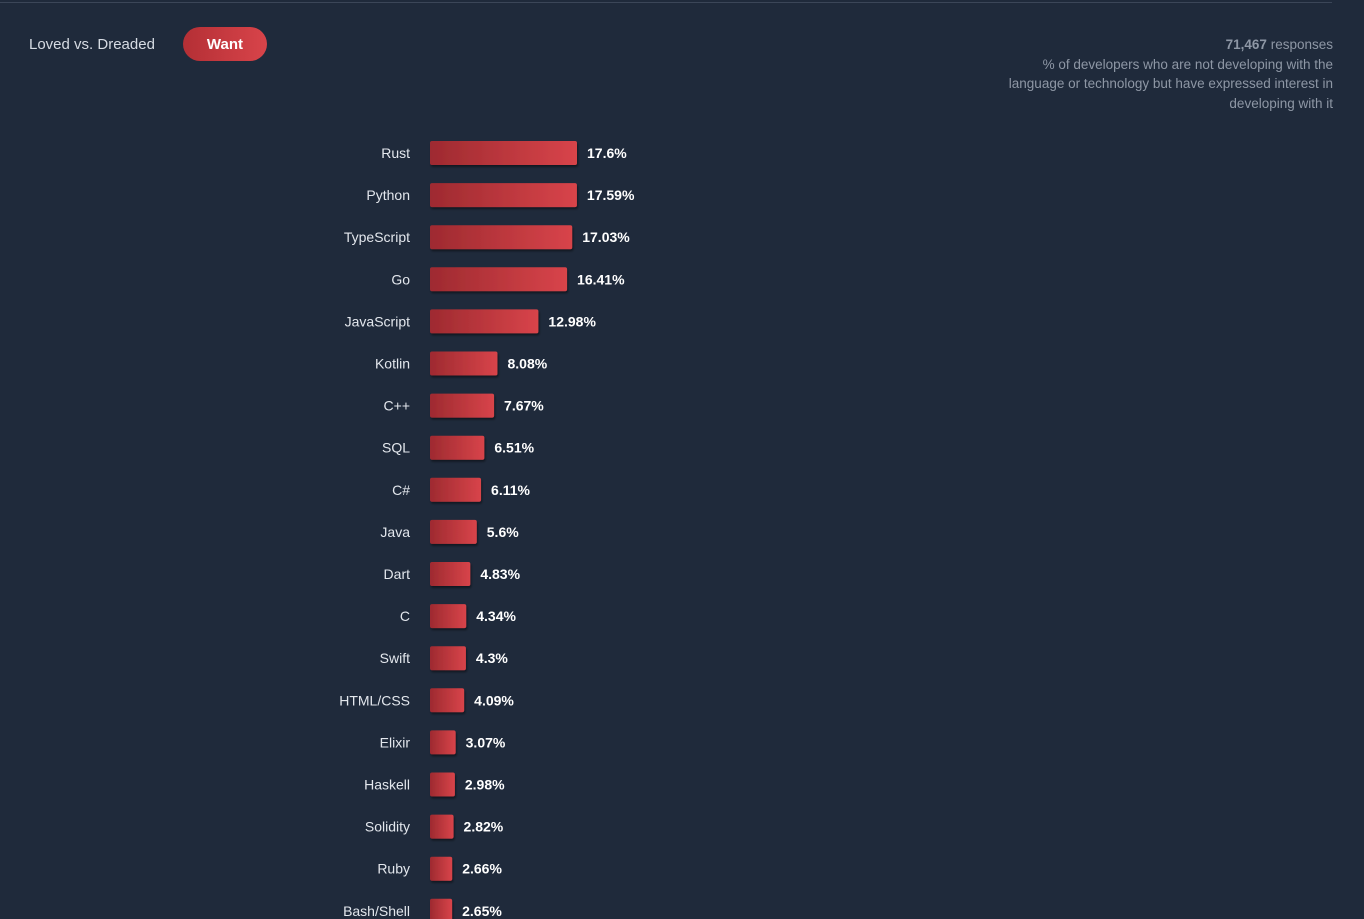 The image size is (1364, 919). Describe the element at coordinates (400, 279) in the screenshot. I see `category-label: Go` at that location.